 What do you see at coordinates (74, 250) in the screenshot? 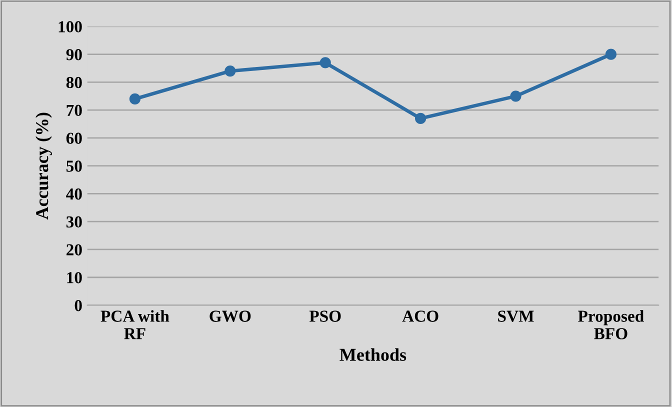
I see `y-tick-label: 20` at bounding box center [74, 250].